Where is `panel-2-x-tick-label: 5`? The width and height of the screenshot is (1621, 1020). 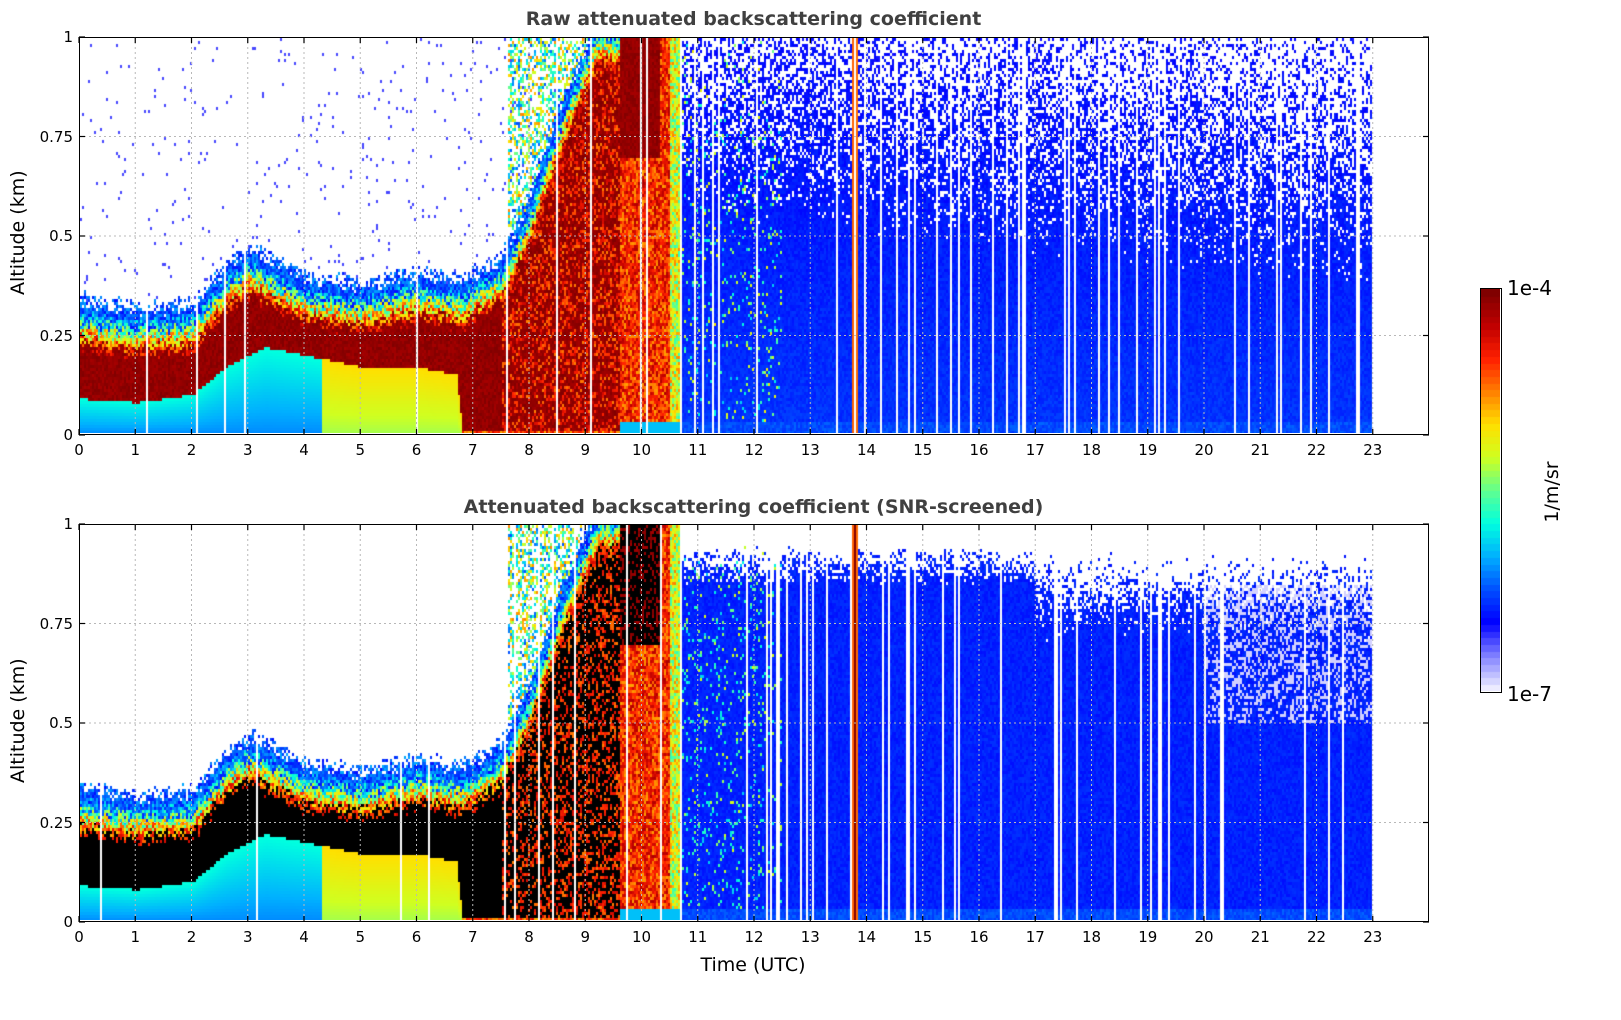 panel-2-x-tick-label: 5 is located at coordinates (360, 937).